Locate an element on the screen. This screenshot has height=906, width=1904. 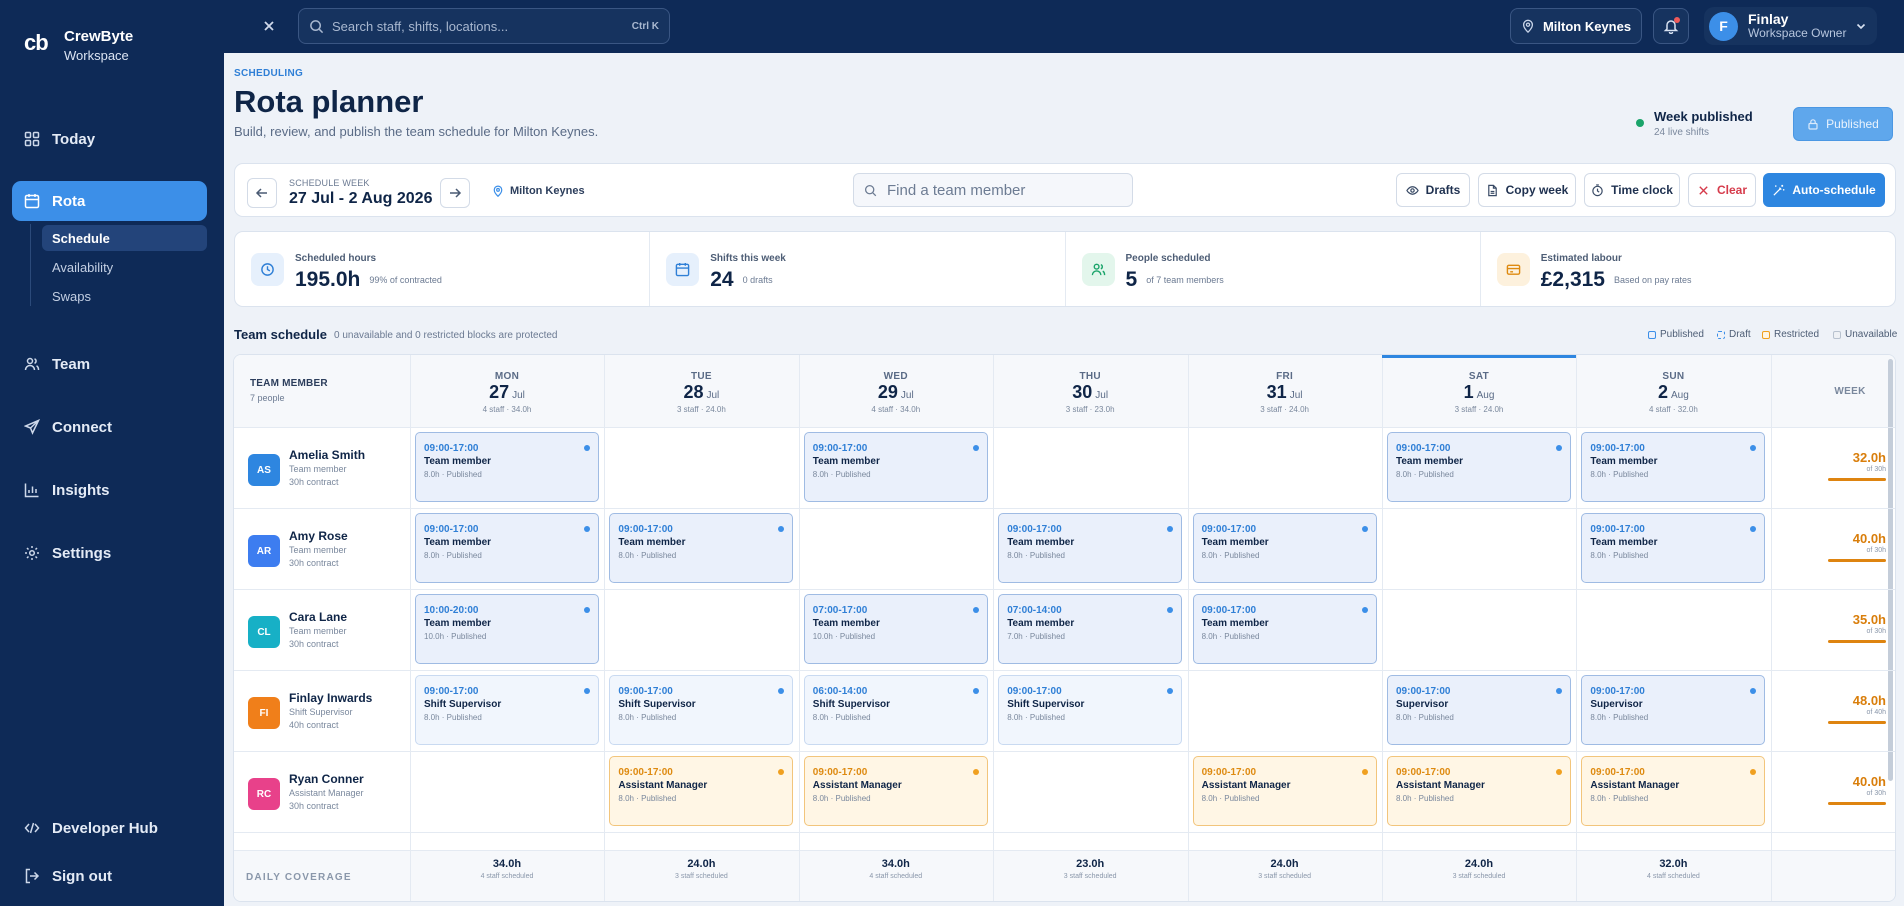
team-member-search: Find a team member is located at coordinates (993, 190).